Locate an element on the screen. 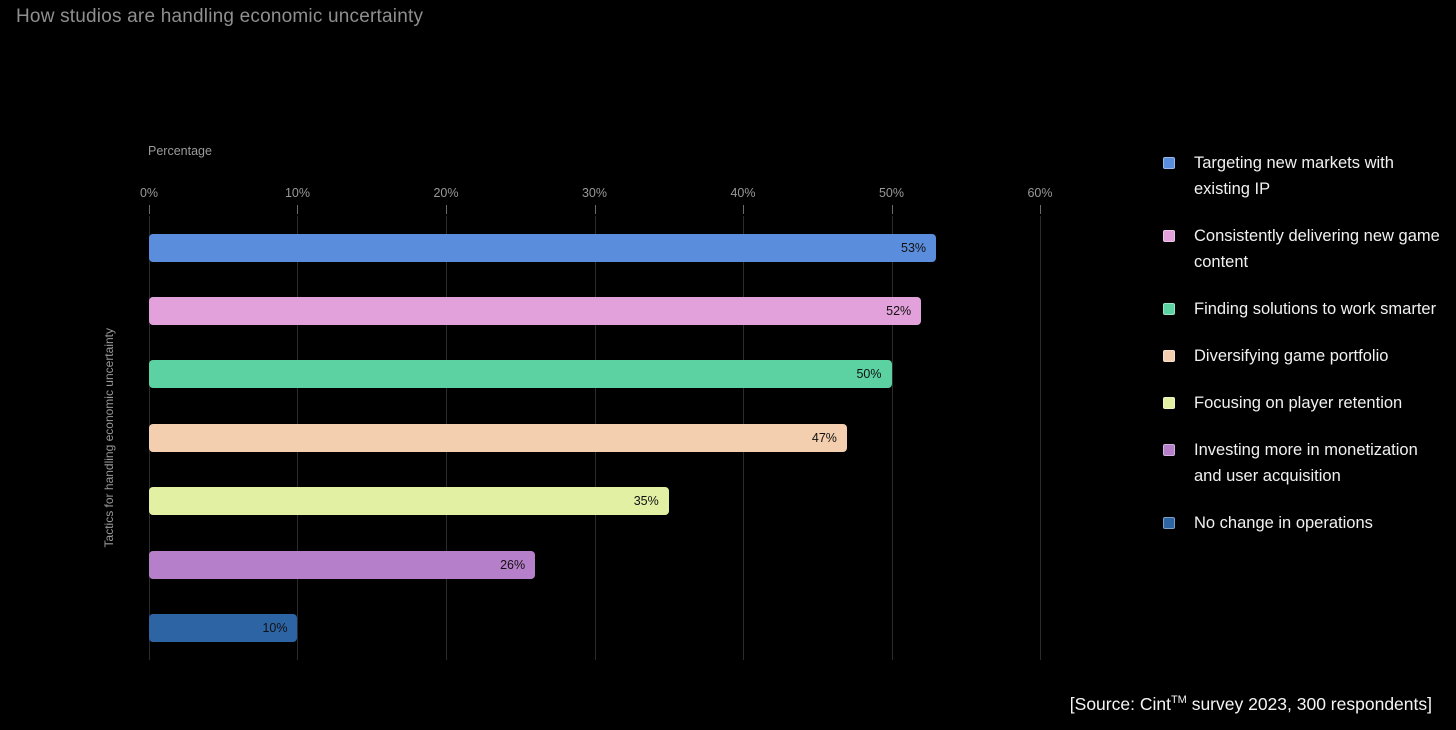 This screenshot has width=1456, height=730. legend-label: Targeting new markets with existing IP is located at coordinates (1294, 176).